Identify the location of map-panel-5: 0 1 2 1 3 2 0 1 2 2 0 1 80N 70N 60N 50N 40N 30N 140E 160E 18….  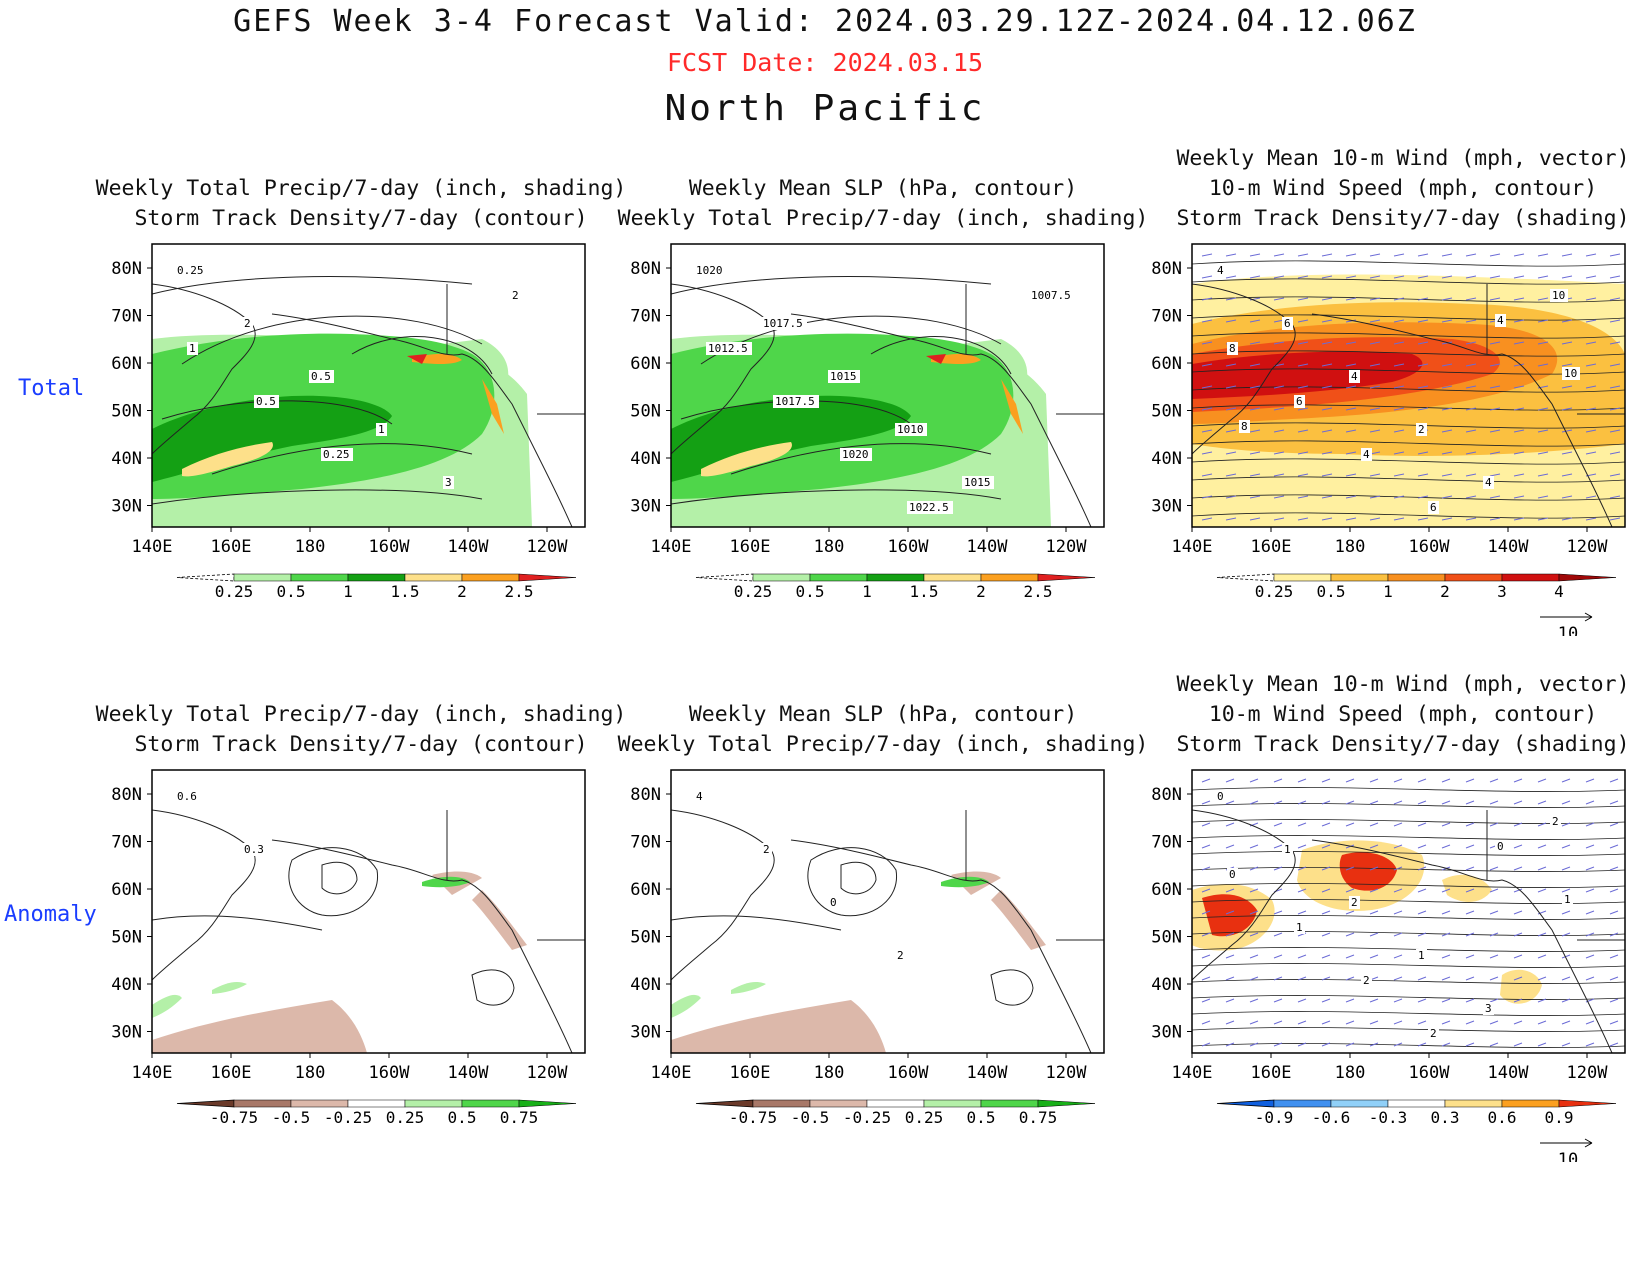
(1388, 965).